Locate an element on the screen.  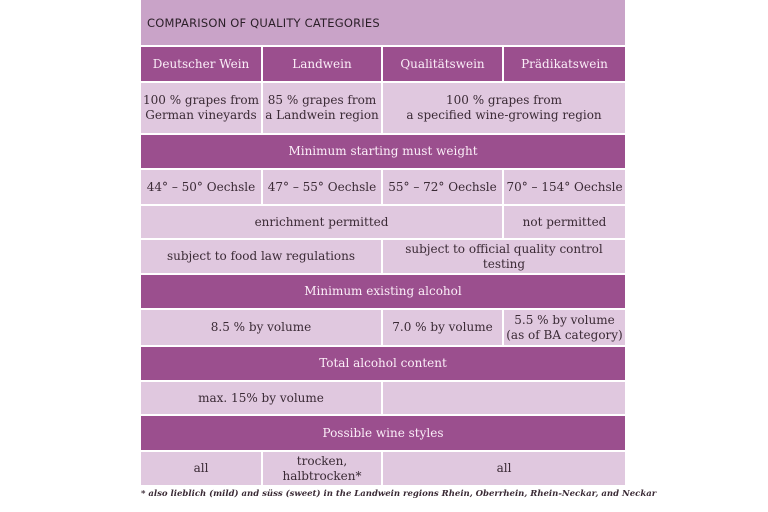
must-weight-cell: 44° – 50° Oechsle is located at coordinates (201, 187).